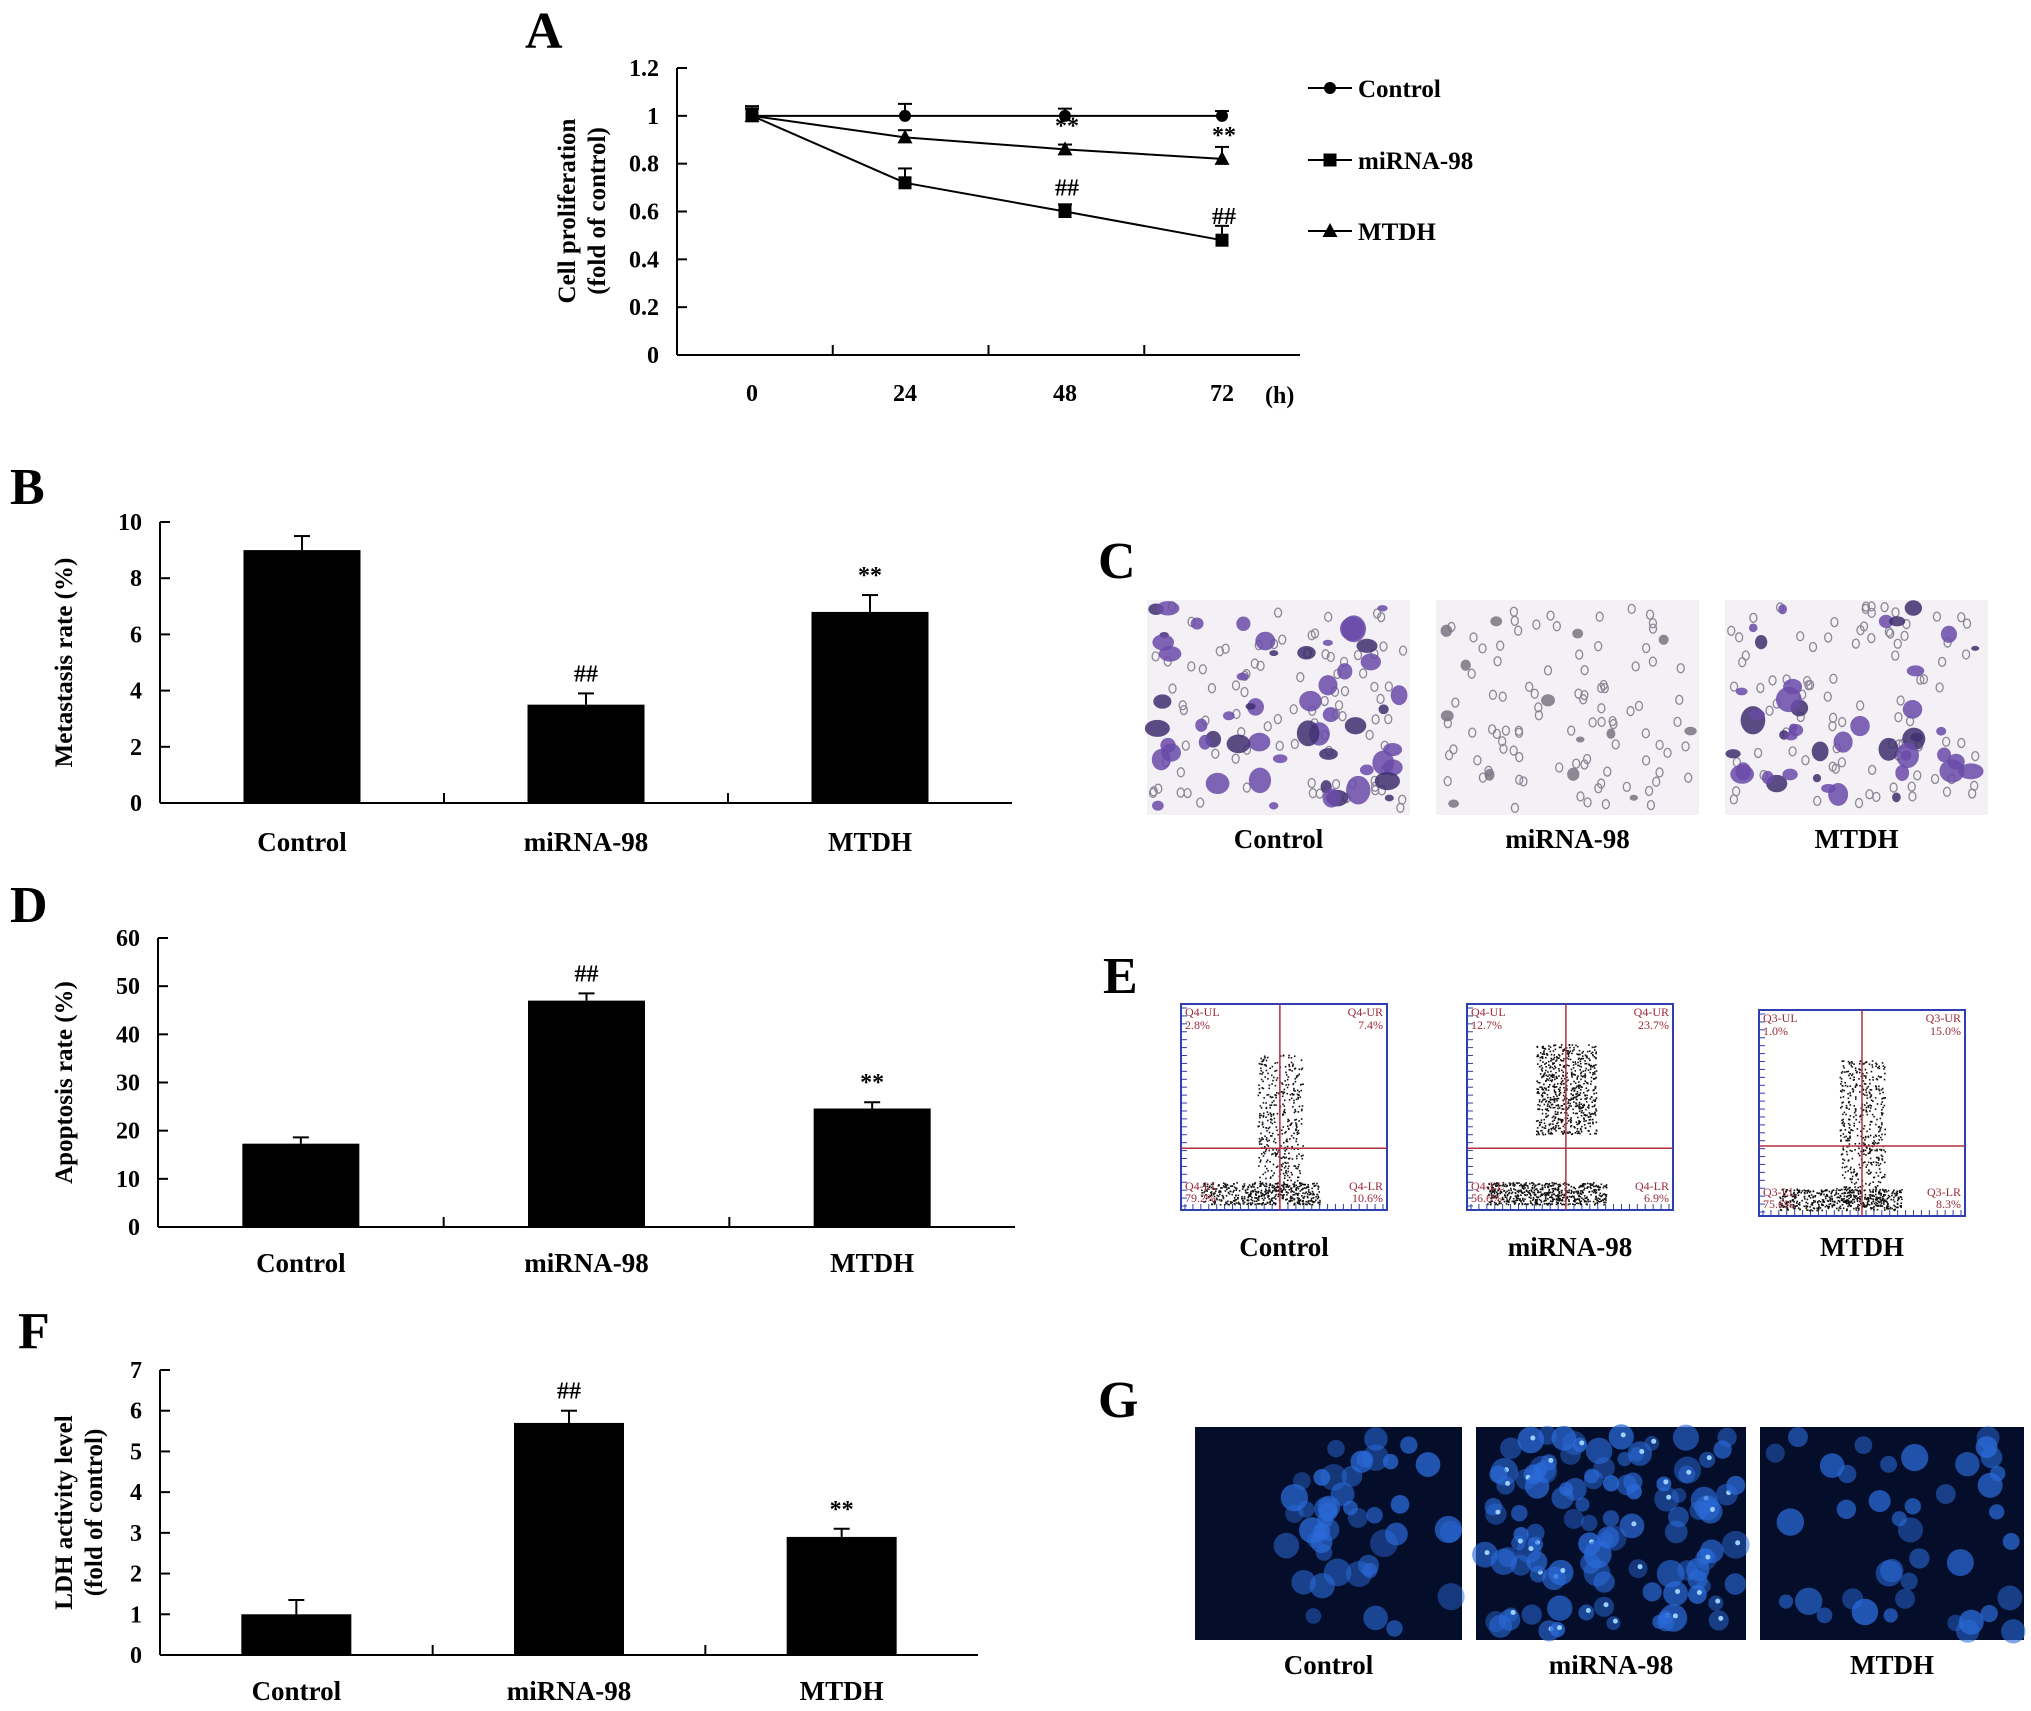 The height and width of the screenshot is (1711, 2031). Describe the element at coordinates (128, 939) in the screenshot. I see `y-tick-label: 60` at that location.